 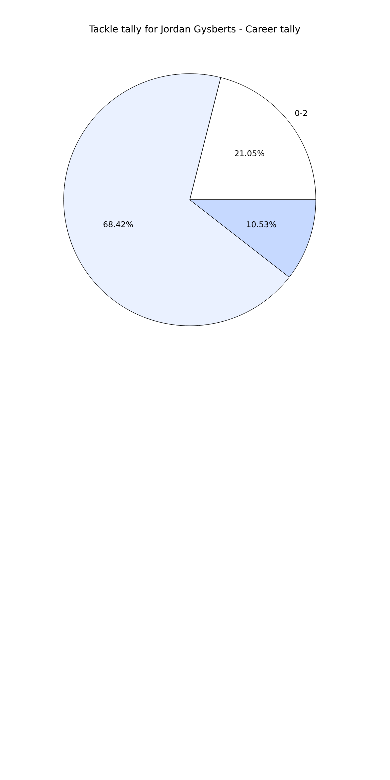 I want to click on chart-title: Tackle tally for Jordan Gysberts - Career tally, so click(x=194, y=30).